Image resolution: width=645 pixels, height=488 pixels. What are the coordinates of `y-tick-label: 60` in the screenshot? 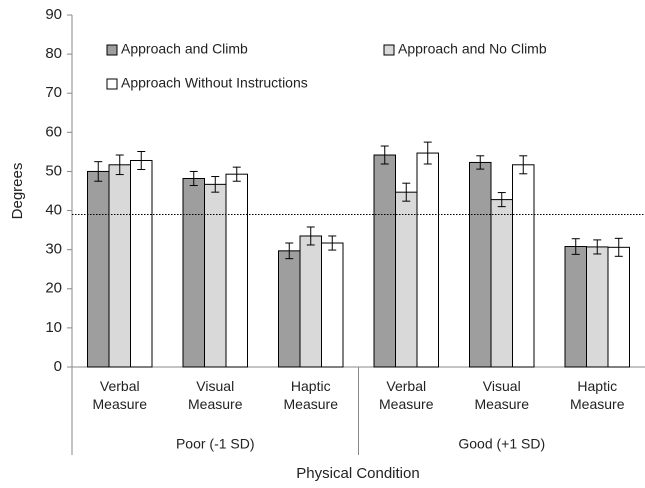 It's located at (53, 131).